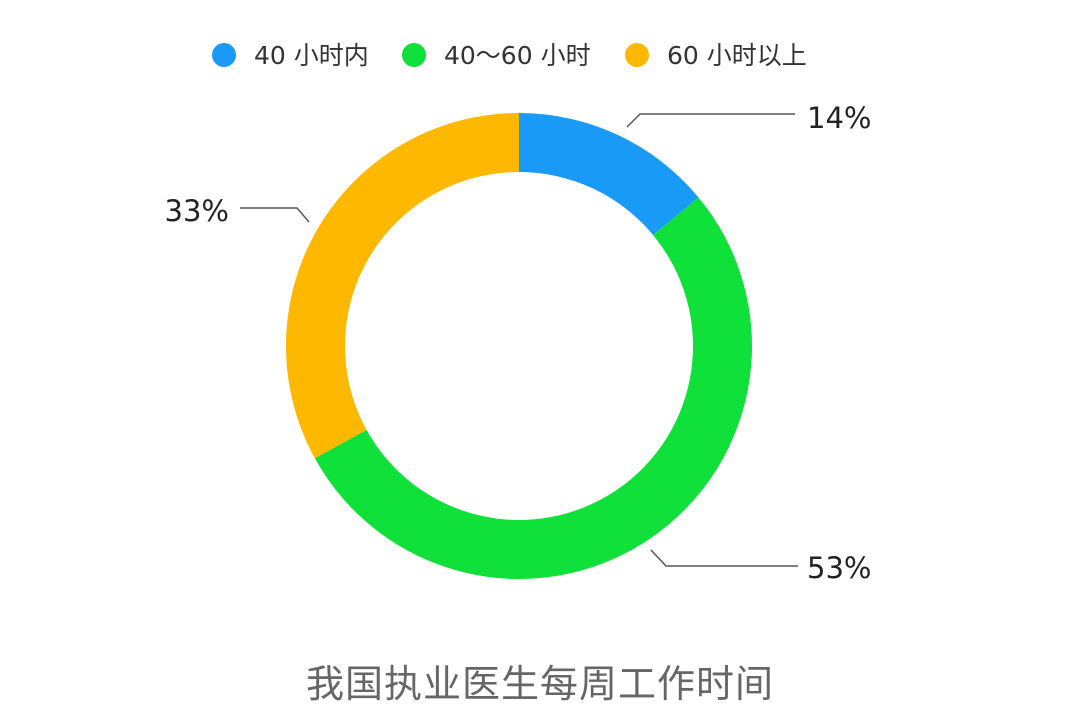 This screenshot has width=1080, height=715. I want to click on legend-item-under-40: 40 小时内, so click(290, 55).